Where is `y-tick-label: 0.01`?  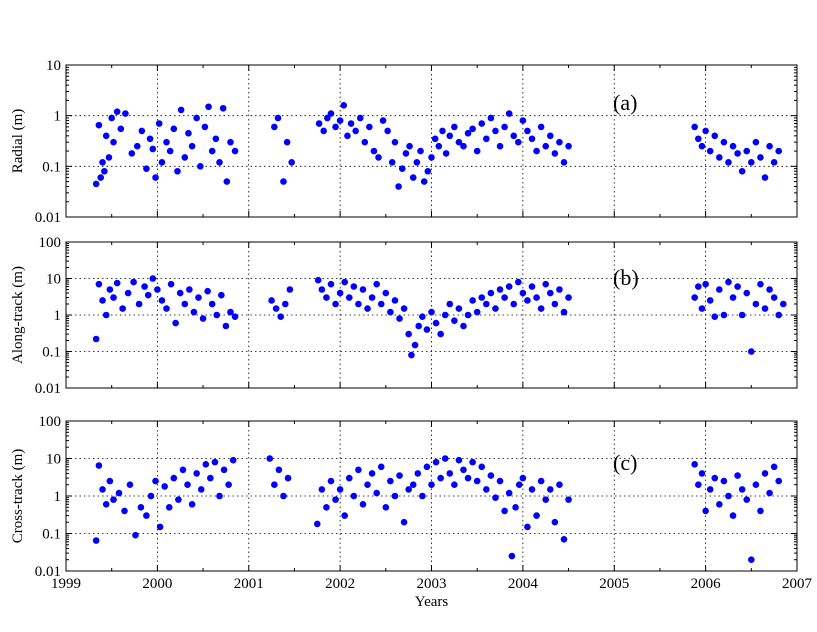 y-tick-label: 0.01 is located at coordinates (48, 389).